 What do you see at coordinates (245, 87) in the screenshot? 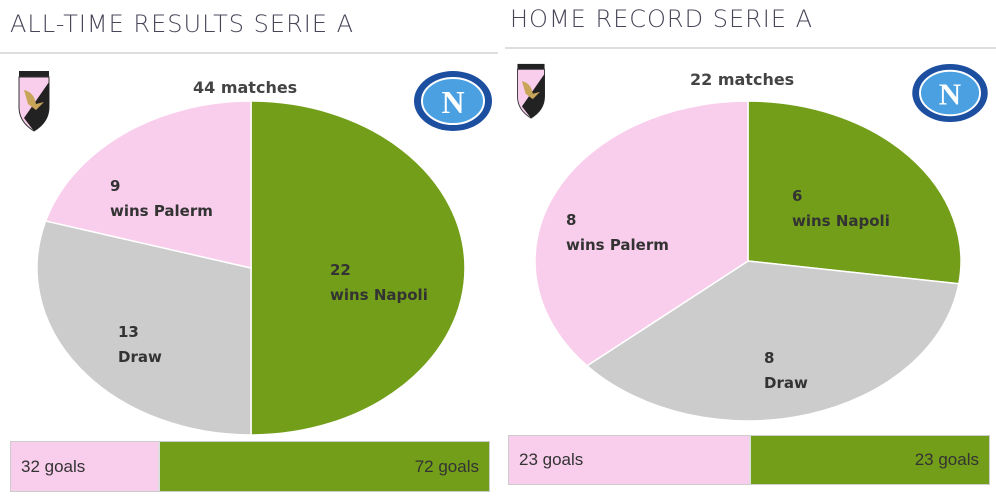
I see `total-matches-alltime: 44 matches` at bounding box center [245, 87].